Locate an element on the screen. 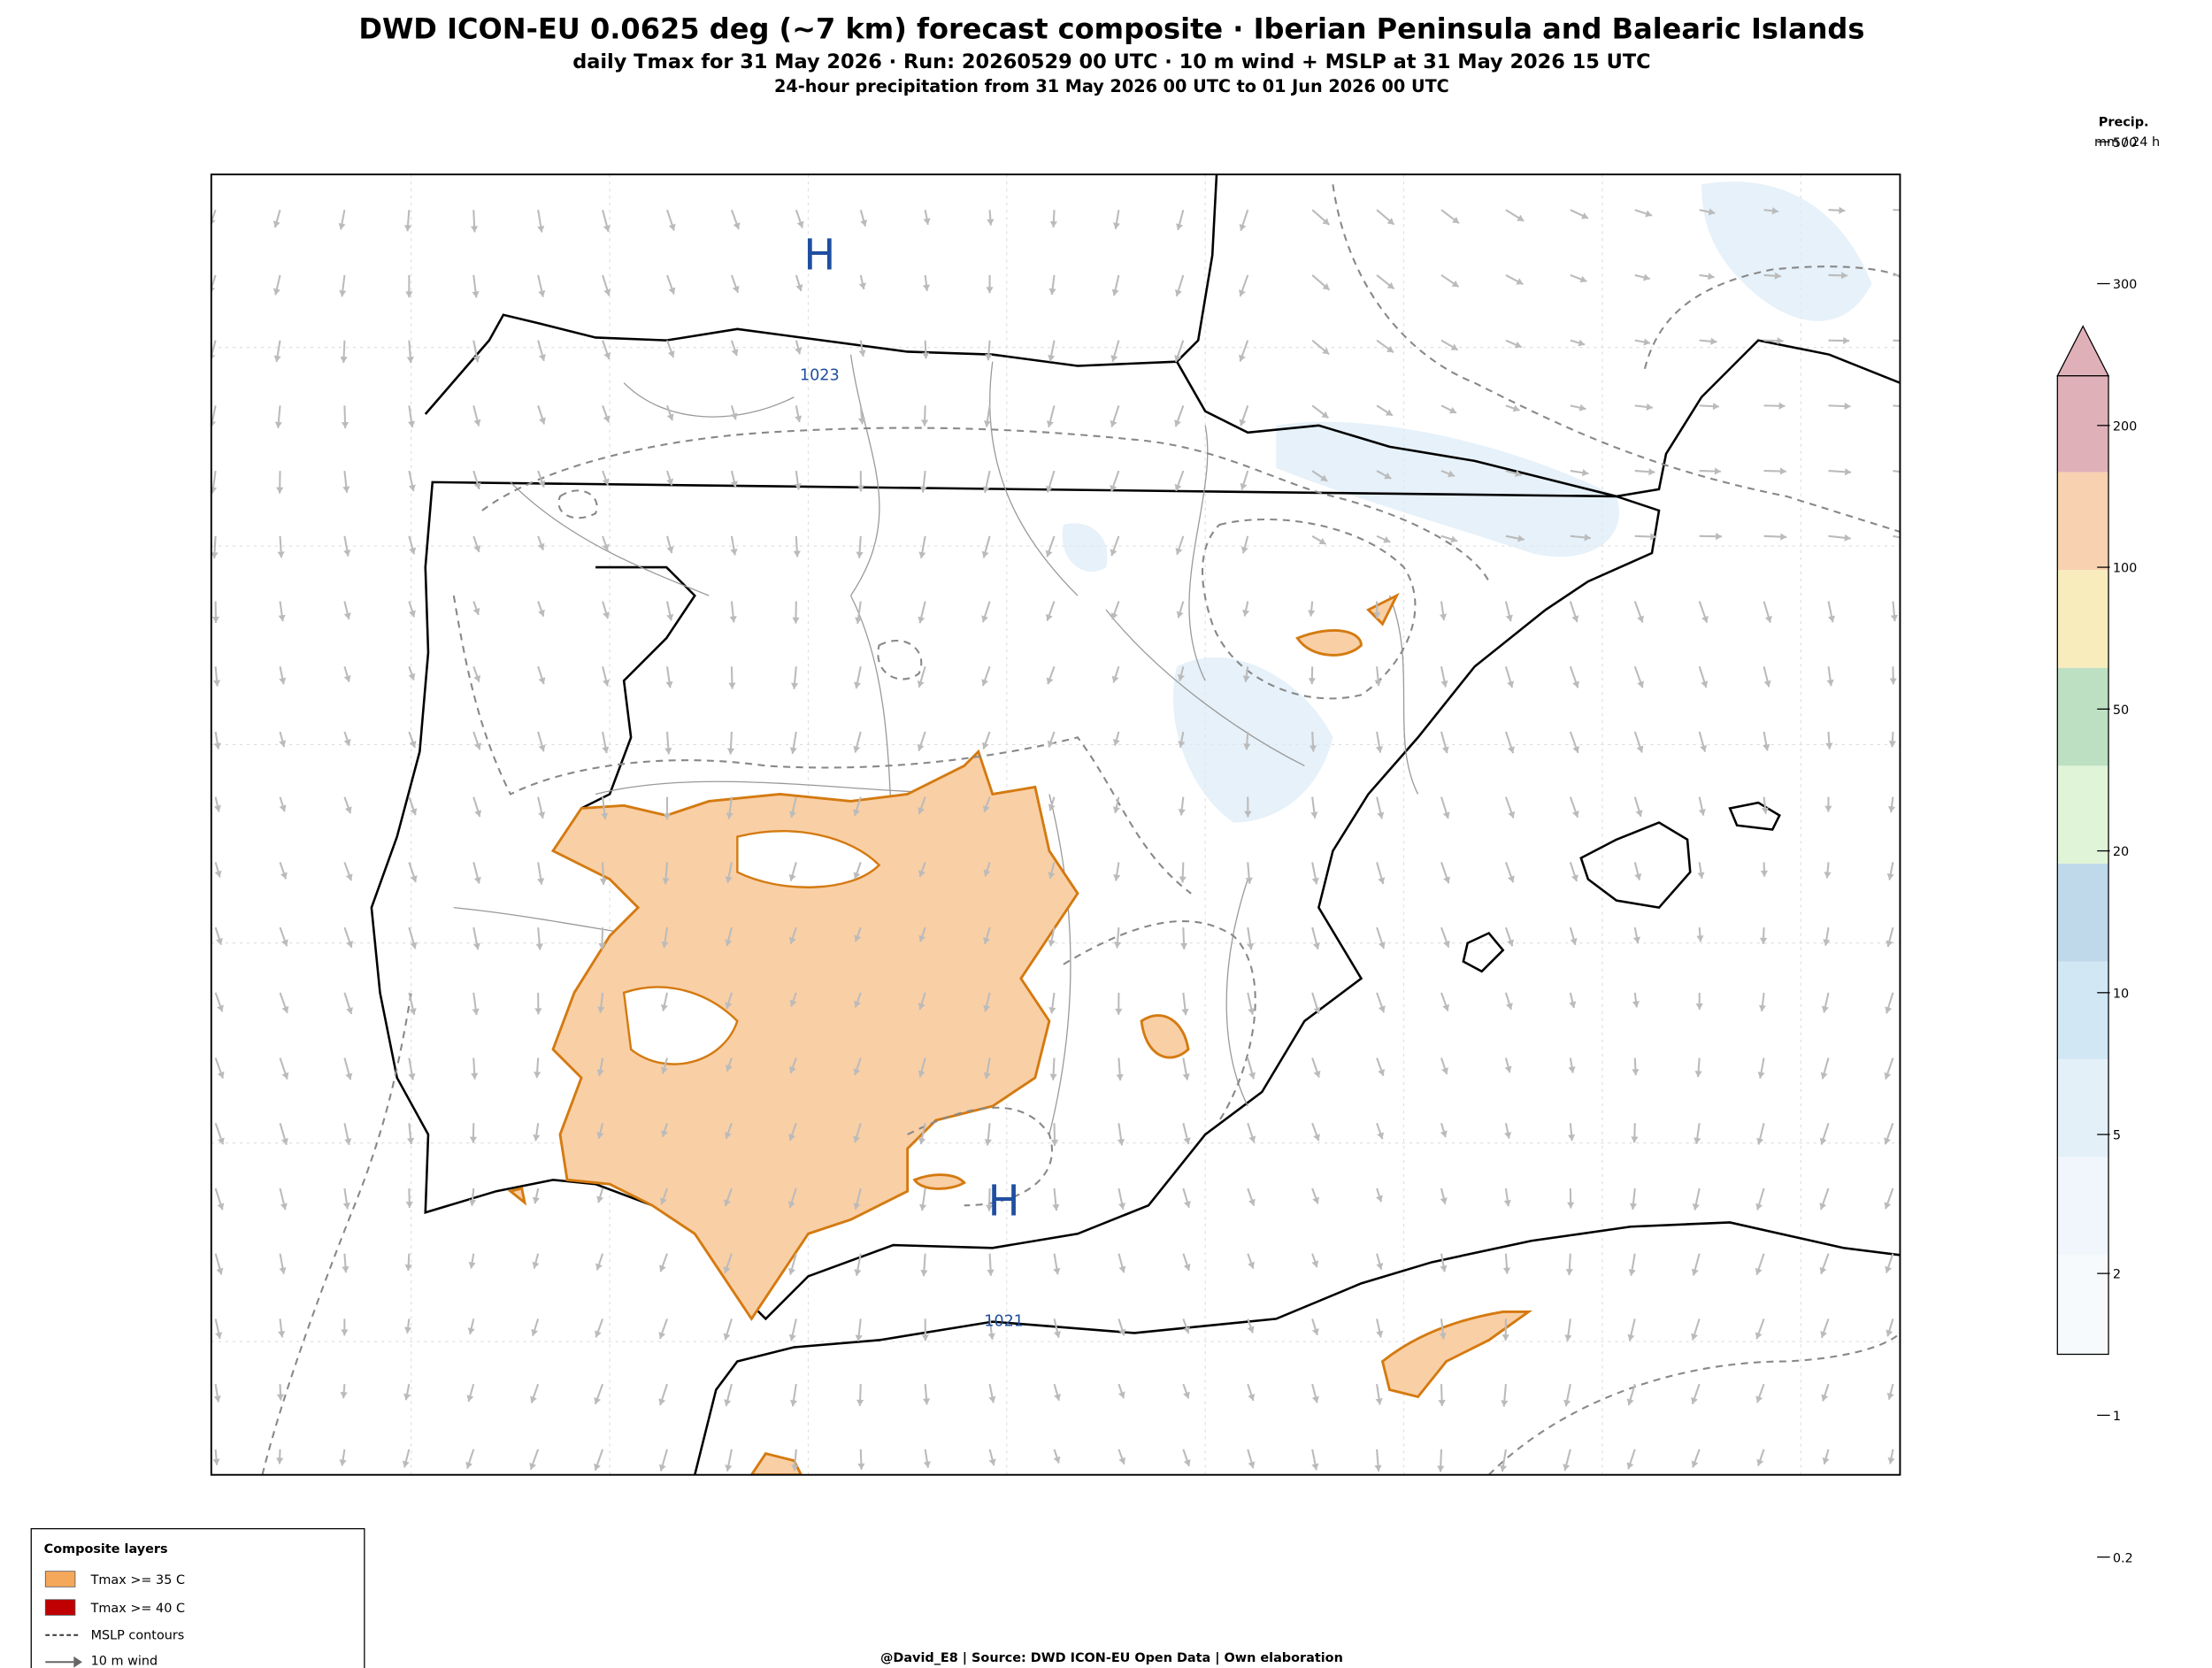 This screenshot has width=2212, height=1668. colorbar-title: Precip. is located at coordinates (2124, 123).